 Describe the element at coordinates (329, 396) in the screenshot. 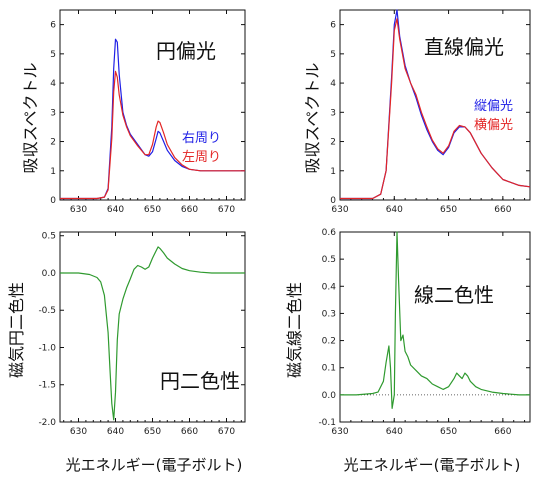

I see `panel-3-ytick-label: 0.0` at that location.